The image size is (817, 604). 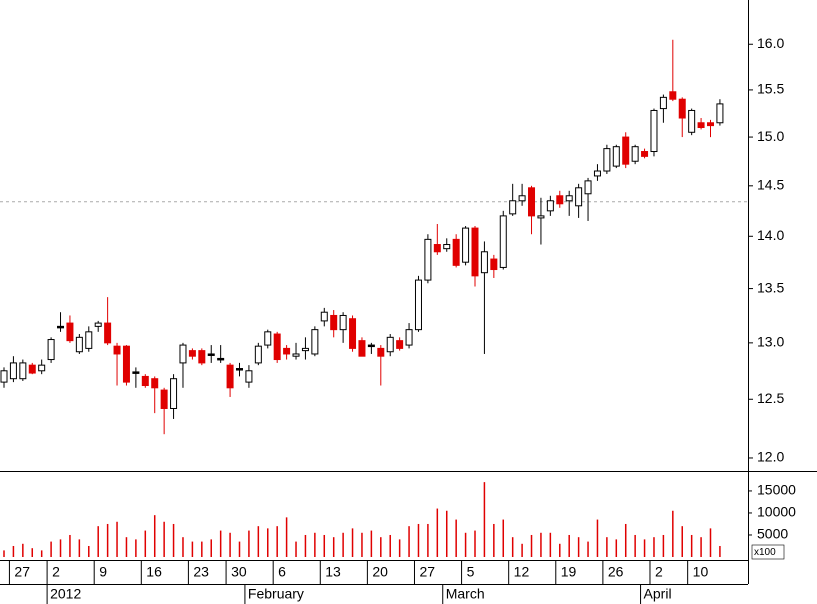 What do you see at coordinates (770, 89) in the screenshot?
I see `y-tick-label: 15.5` at bounding box center [770, 89].